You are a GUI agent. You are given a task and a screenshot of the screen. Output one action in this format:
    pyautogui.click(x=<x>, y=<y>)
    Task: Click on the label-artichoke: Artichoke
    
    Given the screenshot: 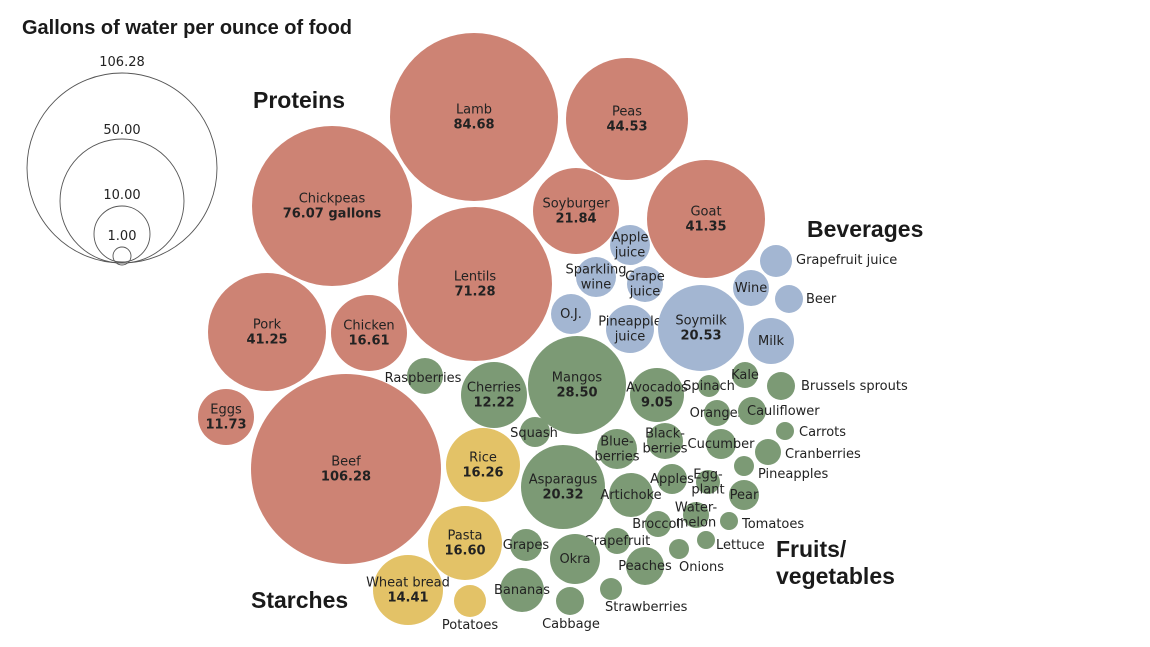 What is the action you would take?
    pyautogui.click(x=630, y=495)
    